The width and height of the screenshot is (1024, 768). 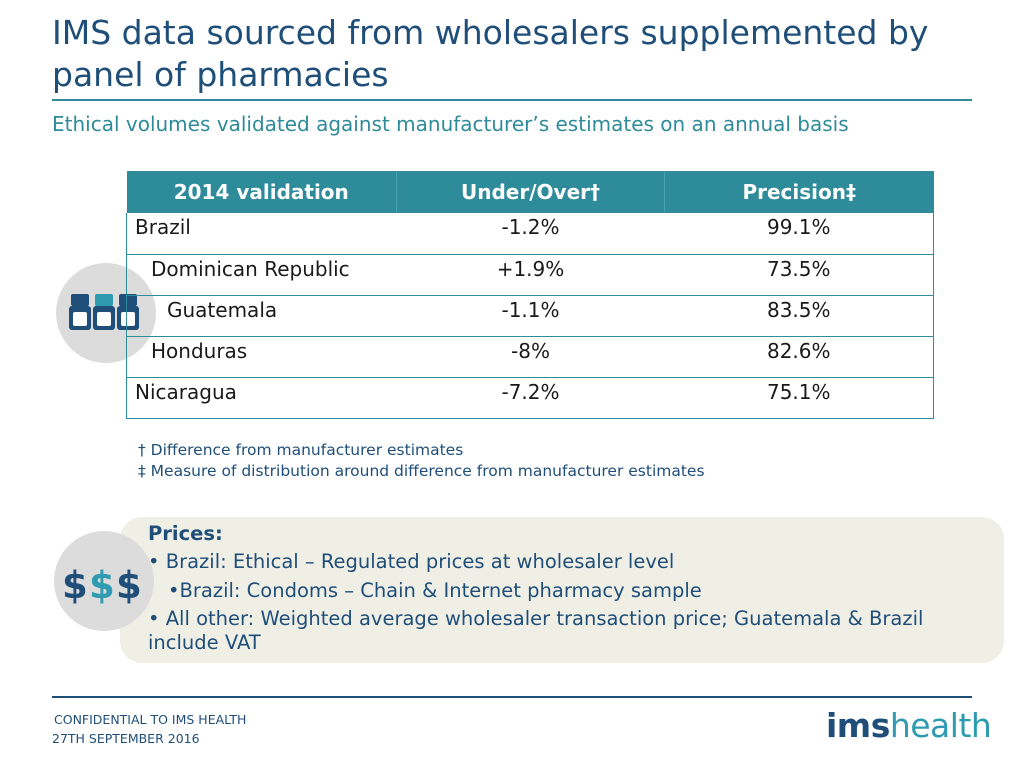 I want to click on under-over-cell: -1.2%, so click(x=530, y=234).